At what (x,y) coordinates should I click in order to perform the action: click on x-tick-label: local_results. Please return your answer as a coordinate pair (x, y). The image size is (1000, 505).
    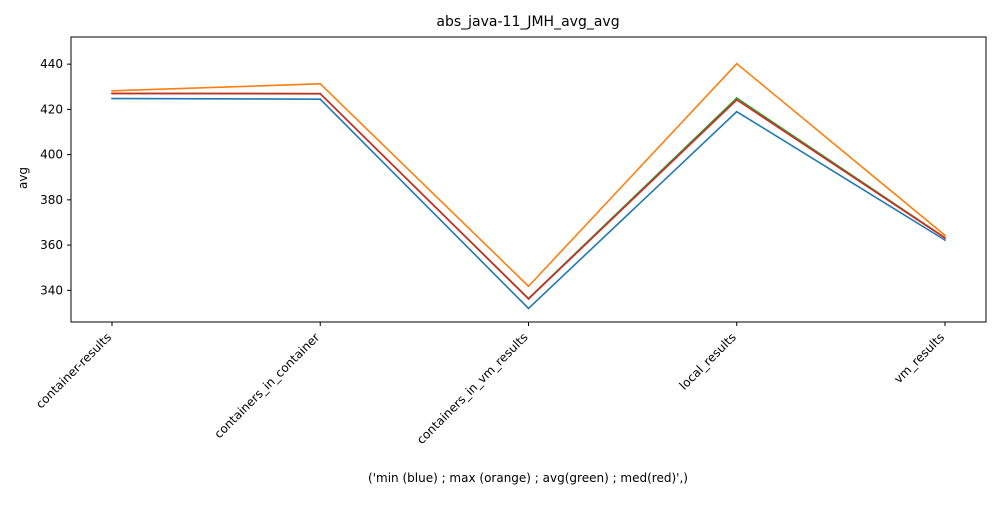
    Looking at the image, I should click on (708, 361).